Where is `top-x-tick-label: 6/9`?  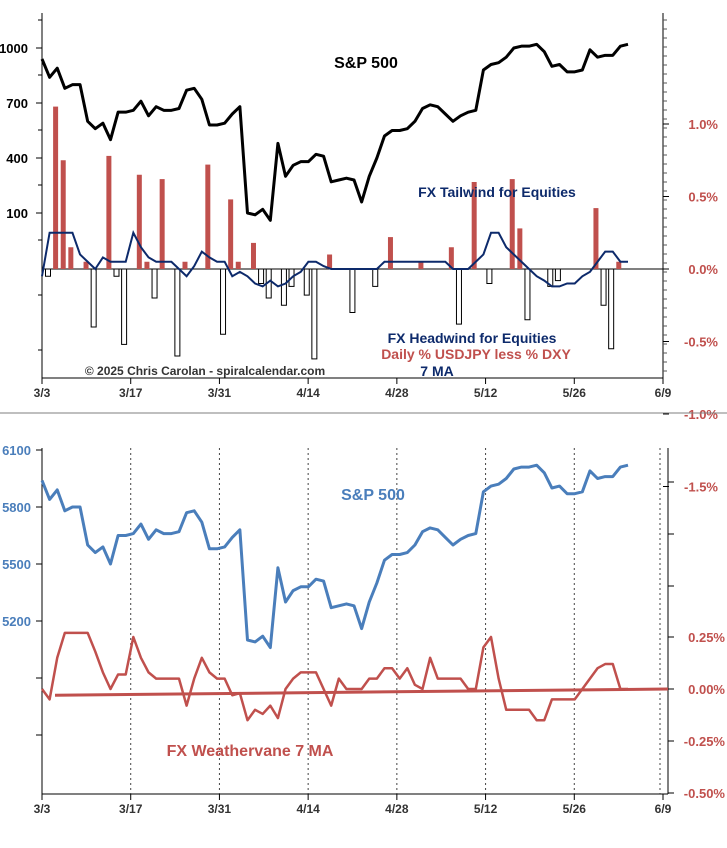 top-x-tick-label: 6/9 is located at coordinates (663, 393).